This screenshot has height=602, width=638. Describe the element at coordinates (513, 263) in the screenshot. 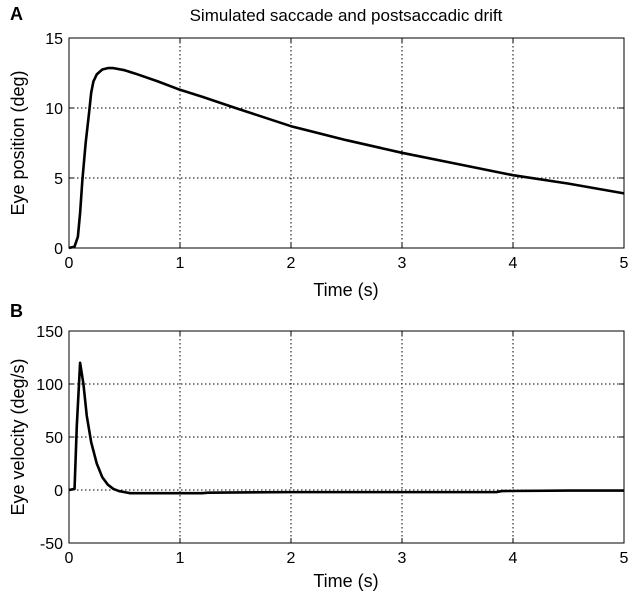

I see `panel-a-x-tick-label-4: 4` at that location.